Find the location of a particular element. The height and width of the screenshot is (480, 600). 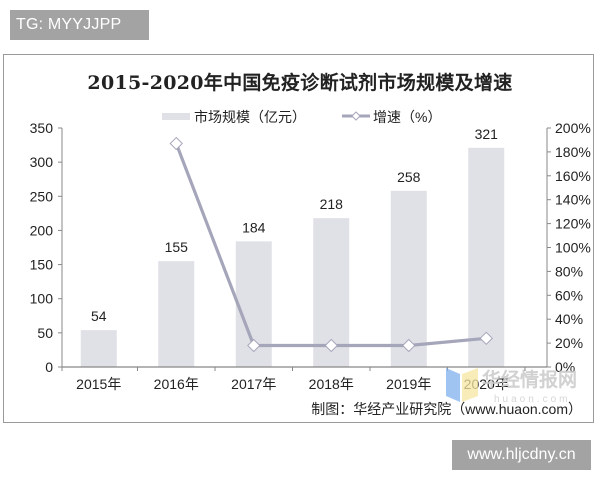

bar-value-label: 155 is located at coordinates (177, 247).